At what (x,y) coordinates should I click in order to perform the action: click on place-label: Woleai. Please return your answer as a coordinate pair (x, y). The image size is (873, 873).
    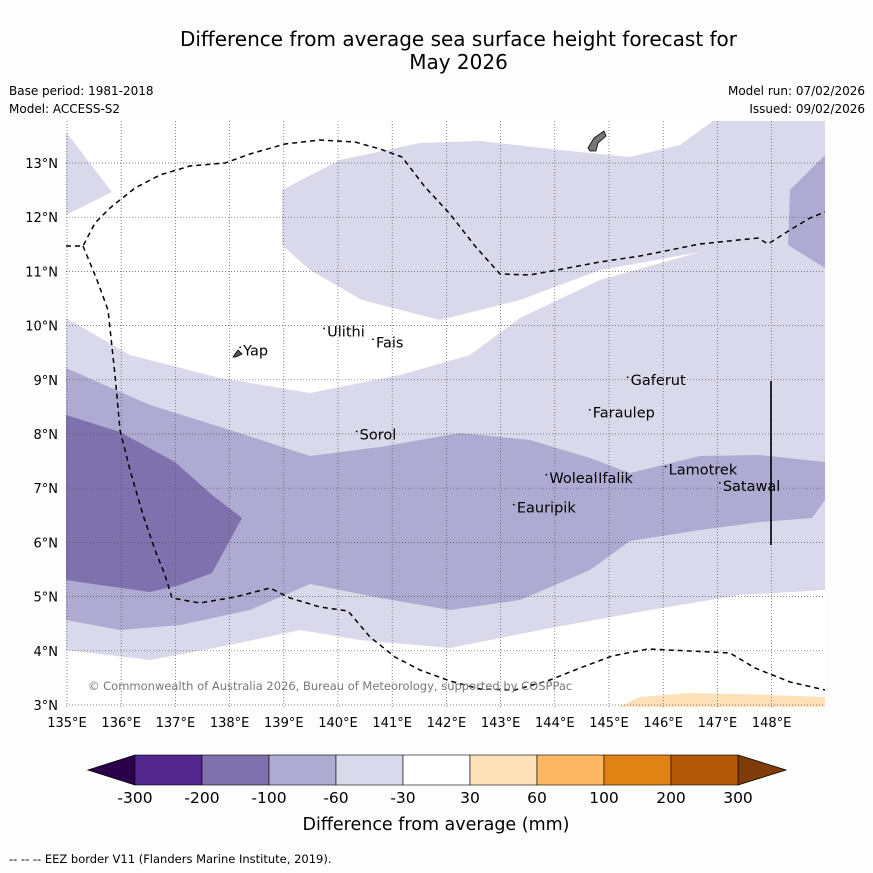
    Looking at the image, I should click on (573, 479).